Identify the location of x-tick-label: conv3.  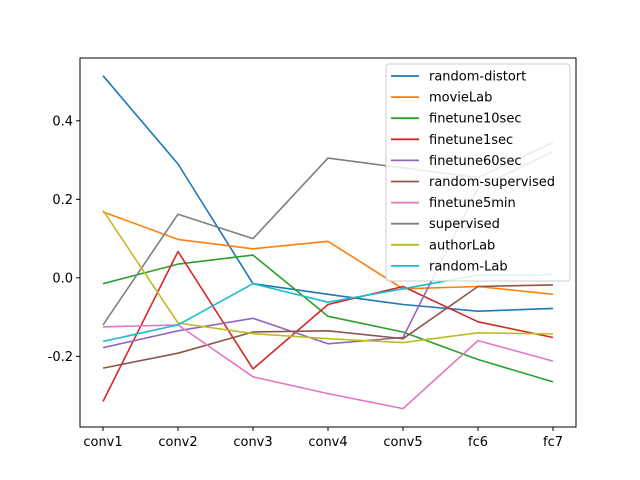
(252, 442).